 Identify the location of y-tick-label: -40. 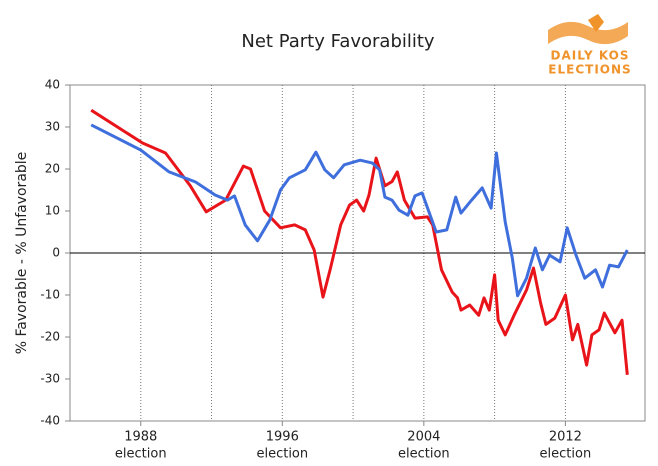
(50, 421).